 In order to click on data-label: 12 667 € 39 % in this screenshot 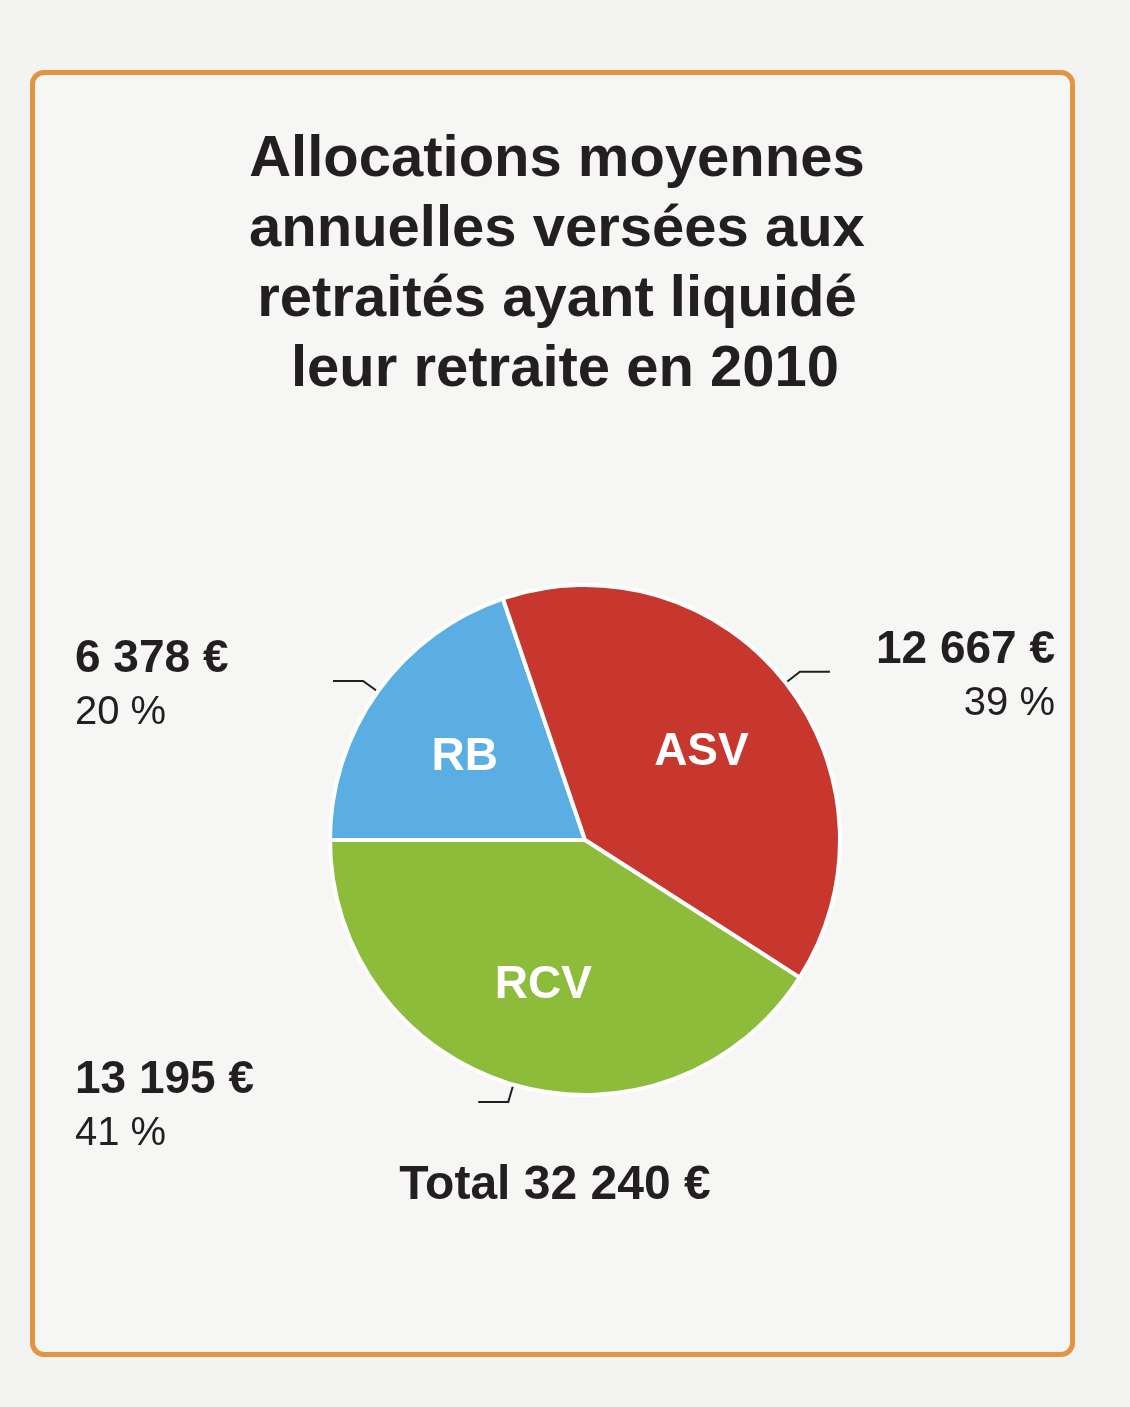, I will do `click(965, 671)`.